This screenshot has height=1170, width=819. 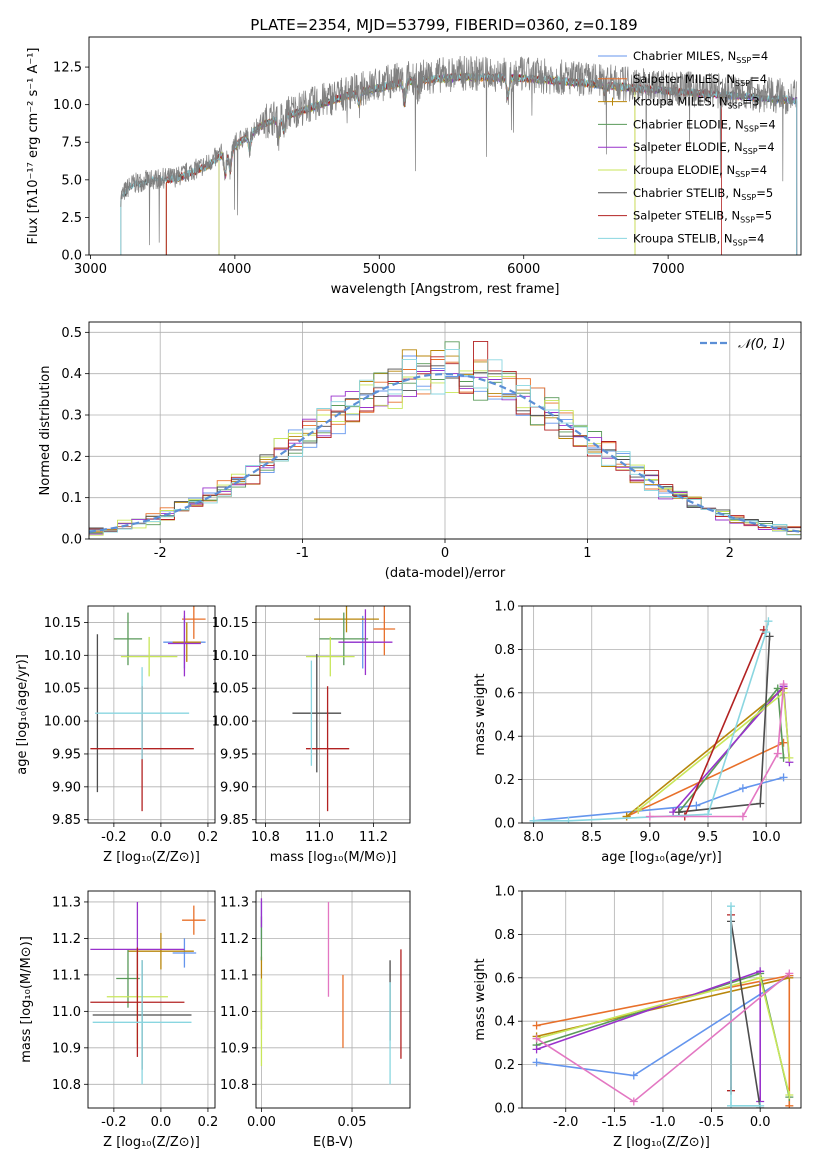 What do you see at coordinates (319, 837) in the screenshot?
I see `x-tick-label: 11.0` at bounding box center [319, 837].